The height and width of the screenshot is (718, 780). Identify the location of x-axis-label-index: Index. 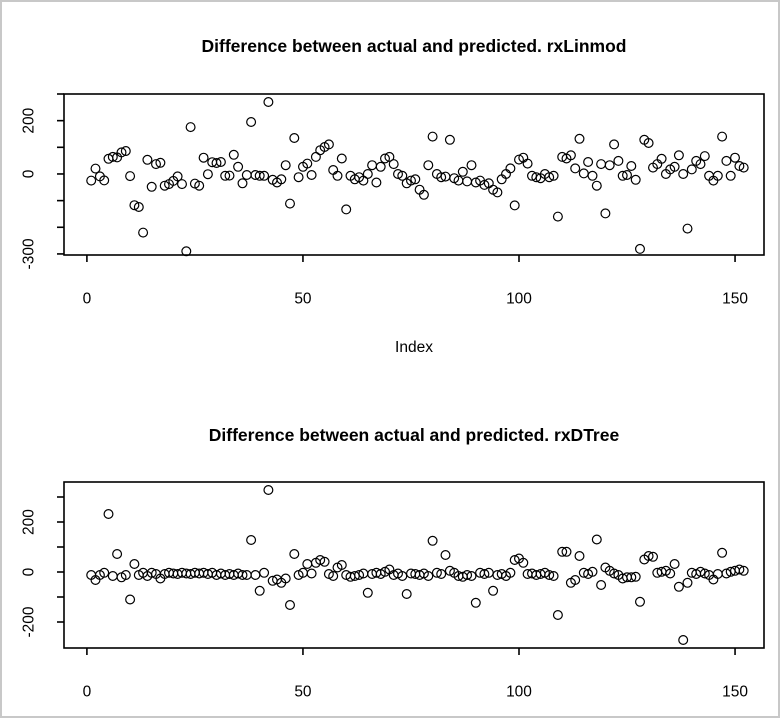
(414, 347).